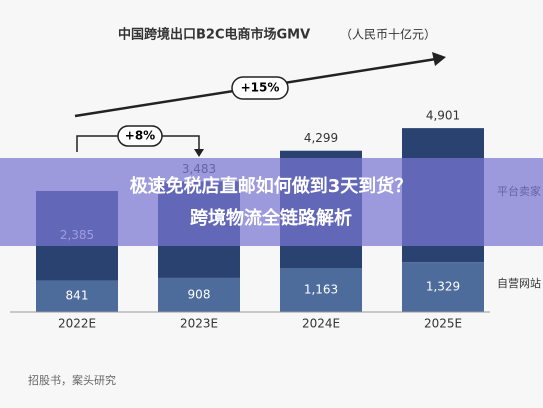 This screenshot has height=408, width=543. I want to click on data-label: 908, so click(199, 294).